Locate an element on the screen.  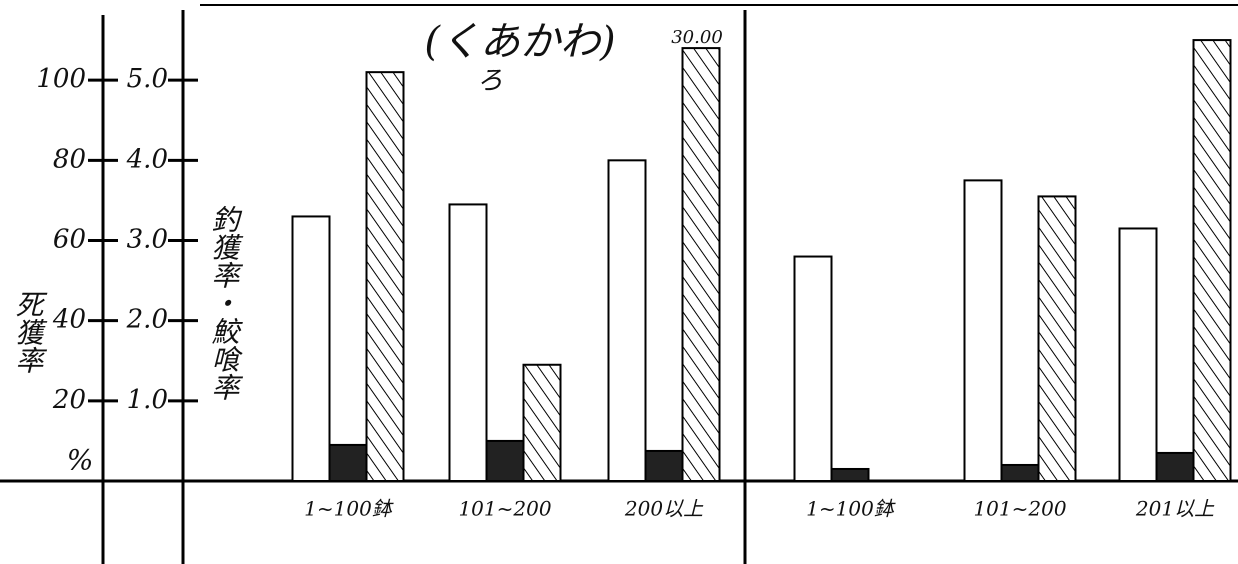
y-tick-label: 40 is located at coordinates (69, 320).